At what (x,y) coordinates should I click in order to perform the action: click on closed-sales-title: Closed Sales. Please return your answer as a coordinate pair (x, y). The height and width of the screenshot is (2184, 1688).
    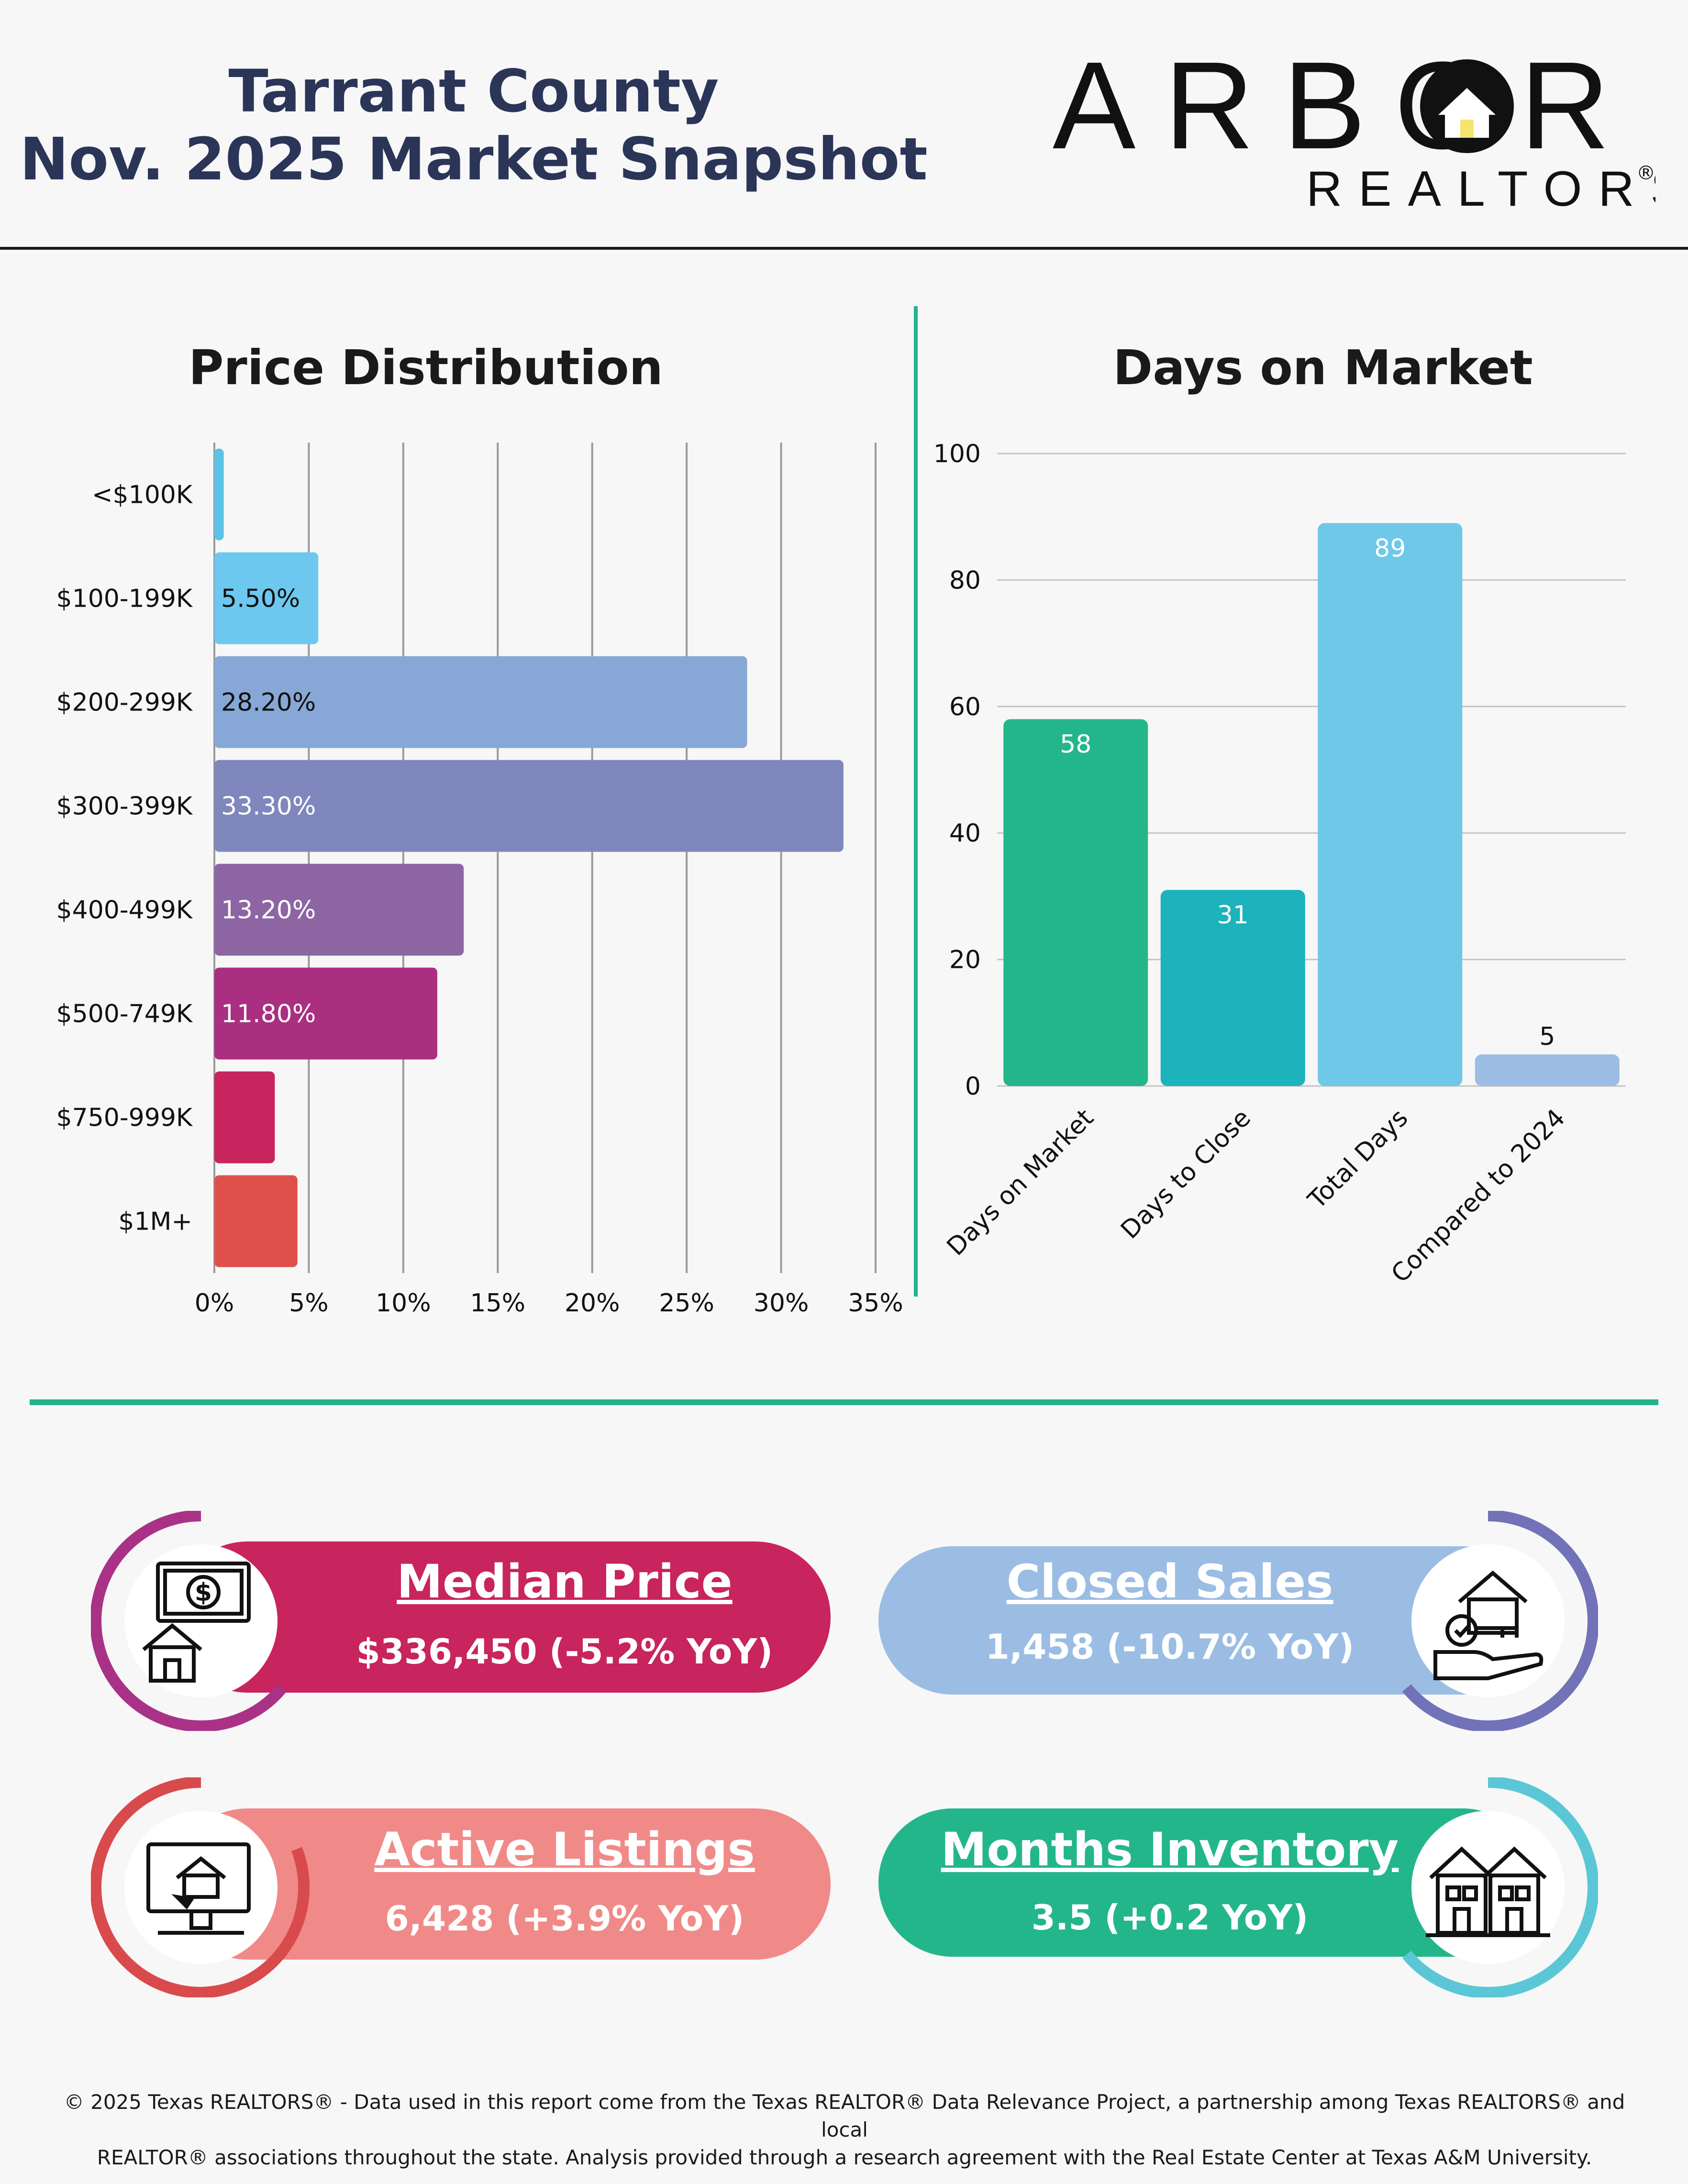
    Looking at the image, I should click on (1169, 1581).